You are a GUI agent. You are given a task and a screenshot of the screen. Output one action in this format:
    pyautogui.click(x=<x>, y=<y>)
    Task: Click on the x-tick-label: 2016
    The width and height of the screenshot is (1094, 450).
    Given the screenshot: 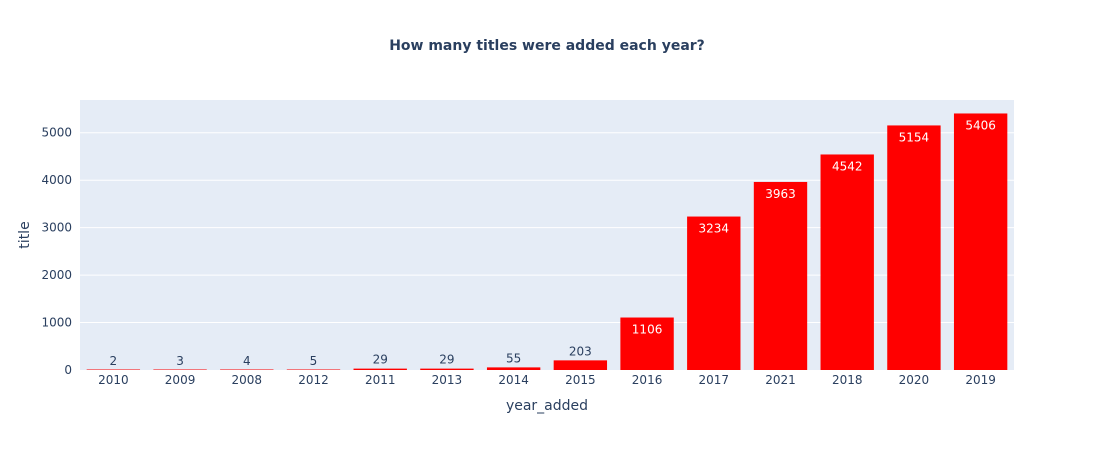 What is the action you would take?
    pyautogui.click(x=647, y=380)
    